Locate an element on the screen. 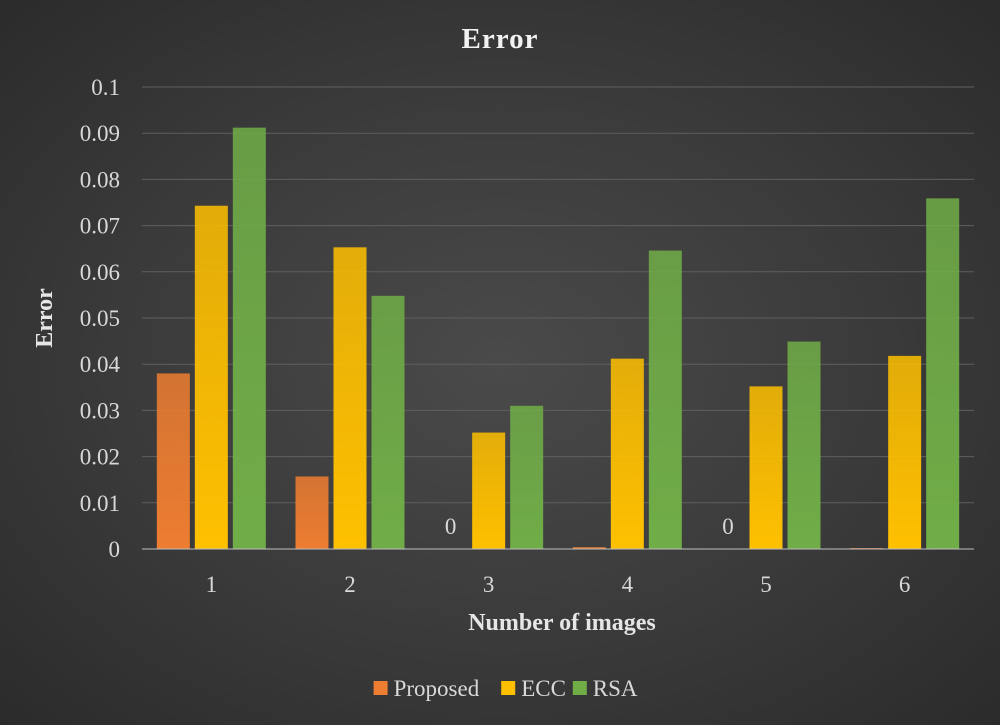 The image size is (1000, 725). legend-label: ECC is located at coordinates (543, 688).